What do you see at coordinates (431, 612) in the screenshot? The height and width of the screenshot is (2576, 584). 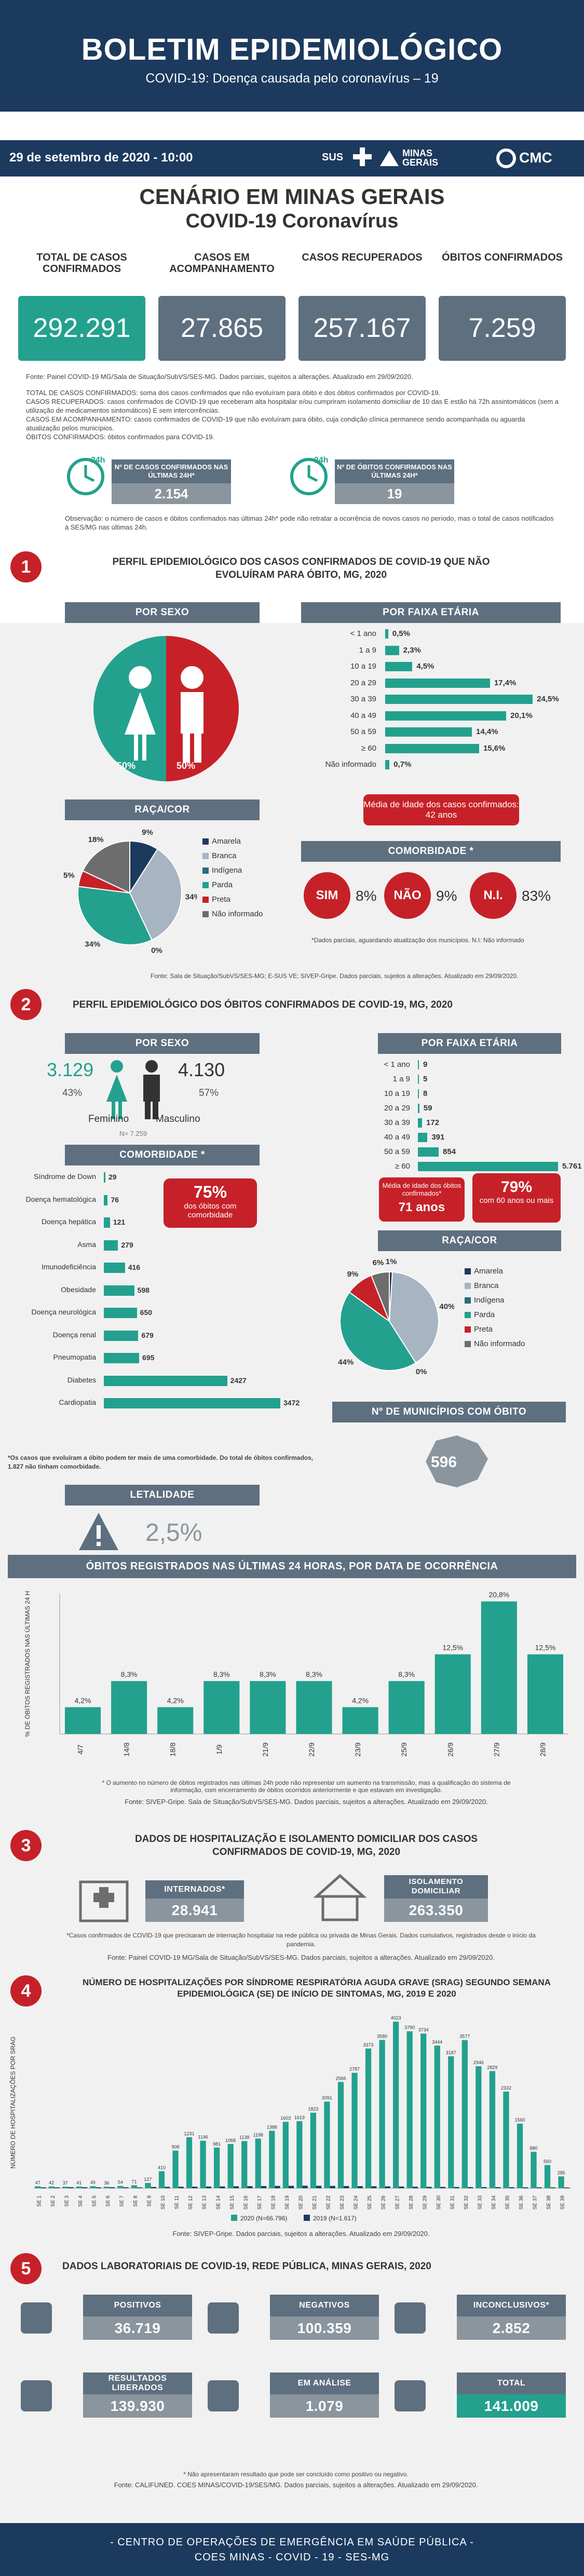 I see `s1-age-title: POR FAIXA ETÁRIA` at bounding box center [431, 612].